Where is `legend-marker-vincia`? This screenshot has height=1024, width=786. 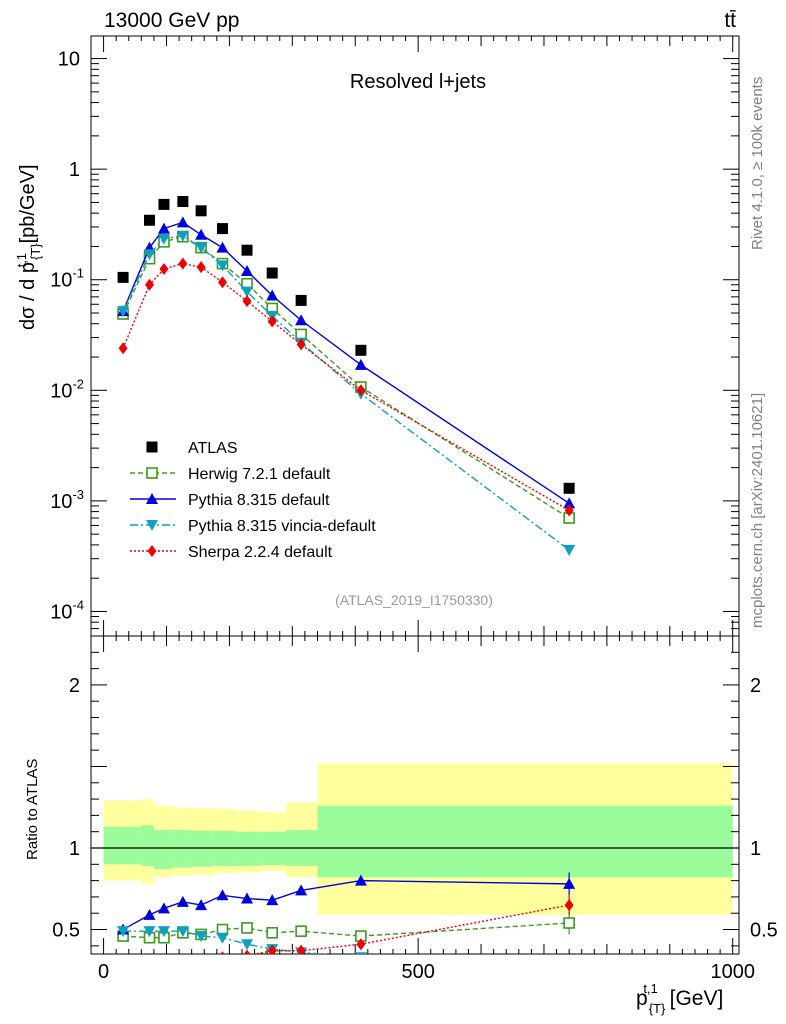
legend-marker-vincia is located at coordinates (152, 525).